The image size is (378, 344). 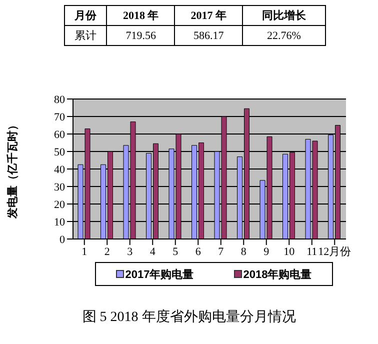 What do you see at coordinates (284, 36) in the screenshot?
I see `text: 22.76%` at bounding box center [284, 36].